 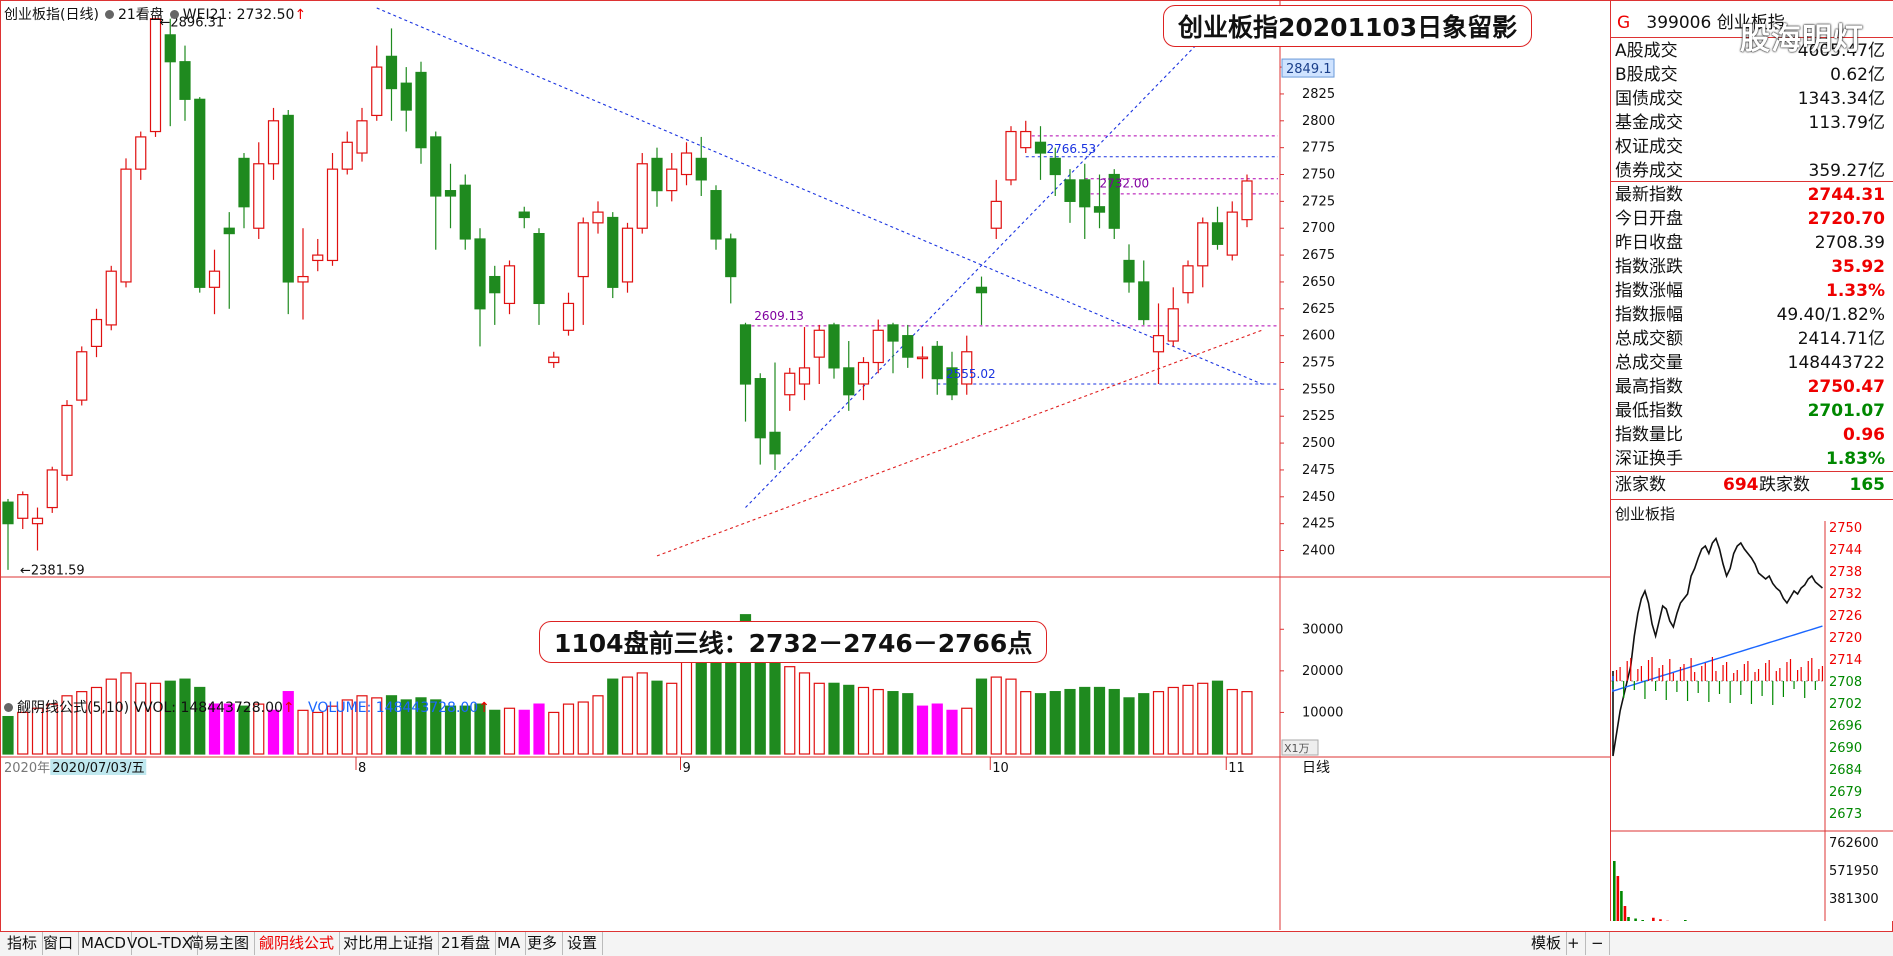 What do you see at coordinates (1574, 943) in the screenshot?
I see `zoom-in-button: +` at bounding box center [1574, 943].